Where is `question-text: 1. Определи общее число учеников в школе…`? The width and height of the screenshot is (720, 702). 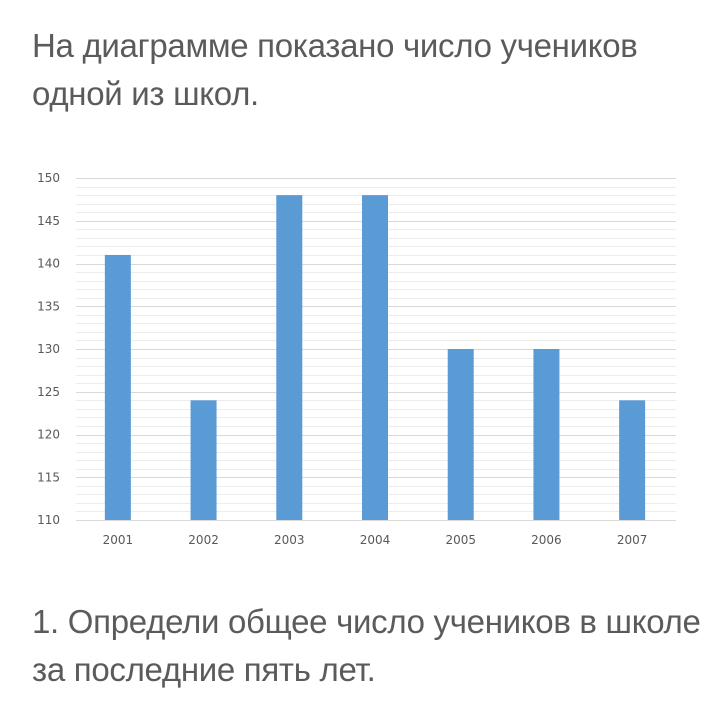
question-text: 1. Определи общее число учеников в школе… is located at coordinates (372, 646).